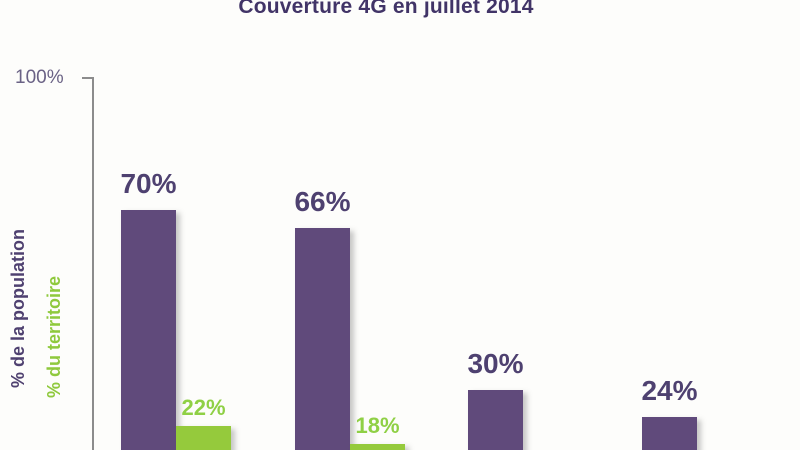  I want to click on y-axis-top-tick-mark, so click(88, 78).